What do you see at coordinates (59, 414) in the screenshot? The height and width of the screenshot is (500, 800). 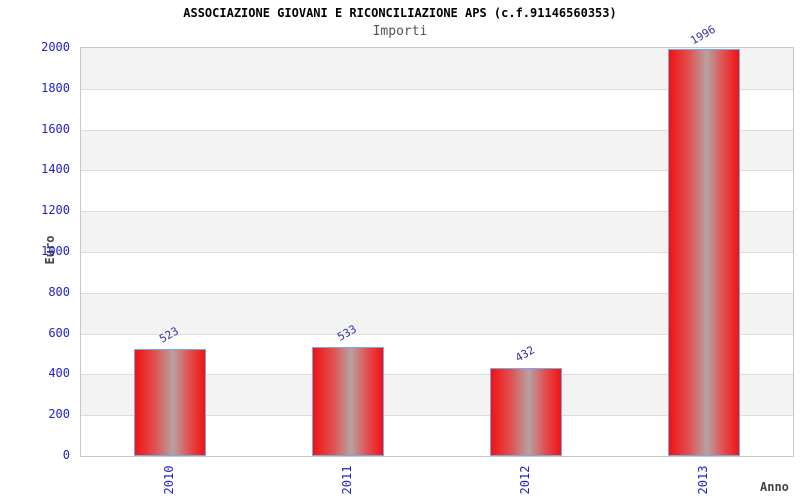 I see `y-tick-label: 200` at bounding box center [59, 414].